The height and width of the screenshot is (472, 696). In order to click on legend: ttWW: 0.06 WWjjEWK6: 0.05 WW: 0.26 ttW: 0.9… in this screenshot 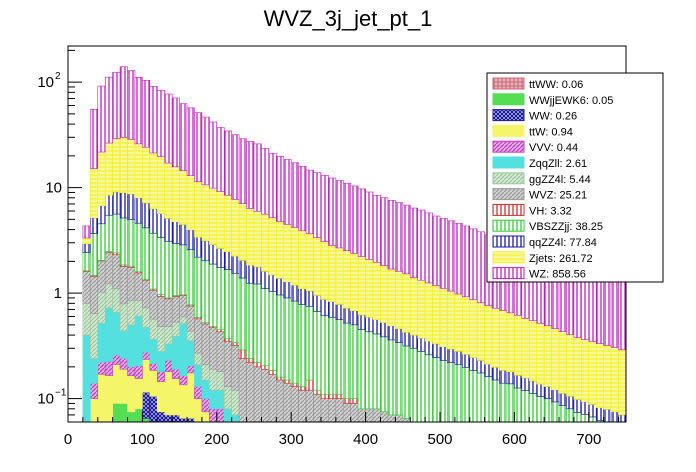, I will do `click(575, 177)`.